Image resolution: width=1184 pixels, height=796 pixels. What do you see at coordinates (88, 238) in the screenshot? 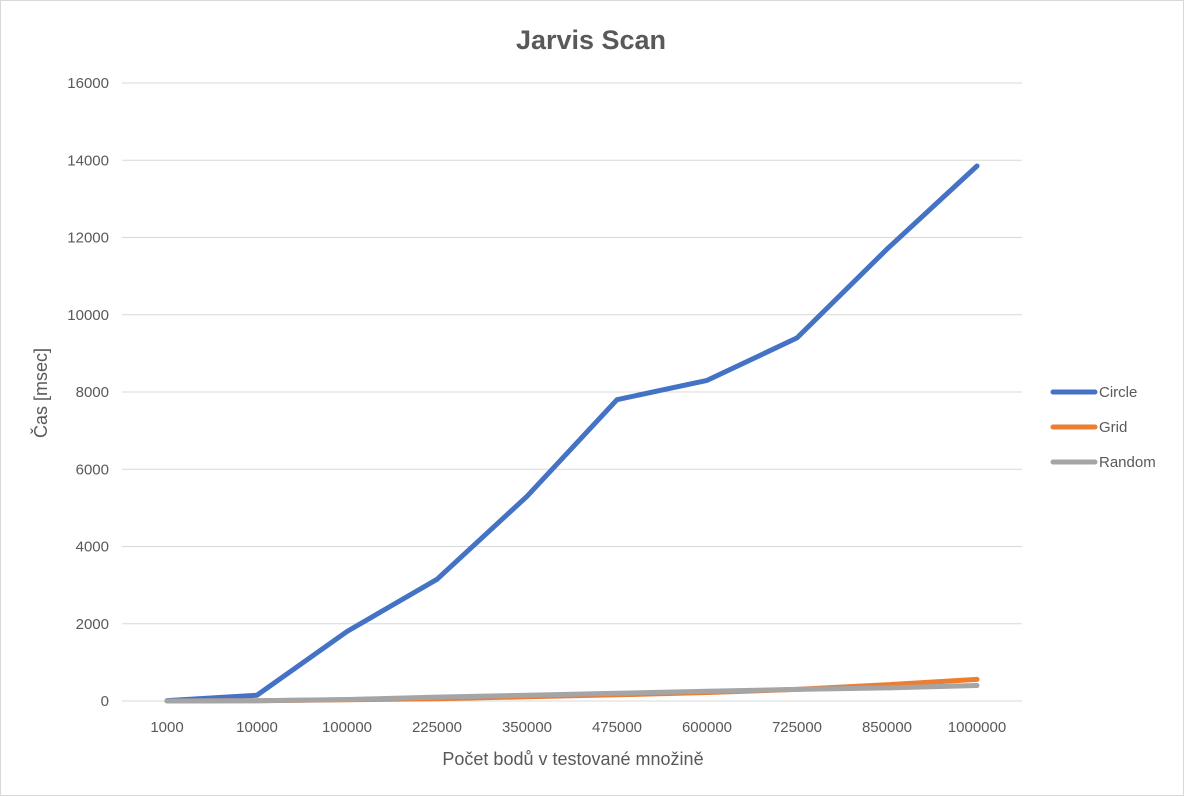
I see `y-tick-label: 12000` at bounding box center [88, 238].